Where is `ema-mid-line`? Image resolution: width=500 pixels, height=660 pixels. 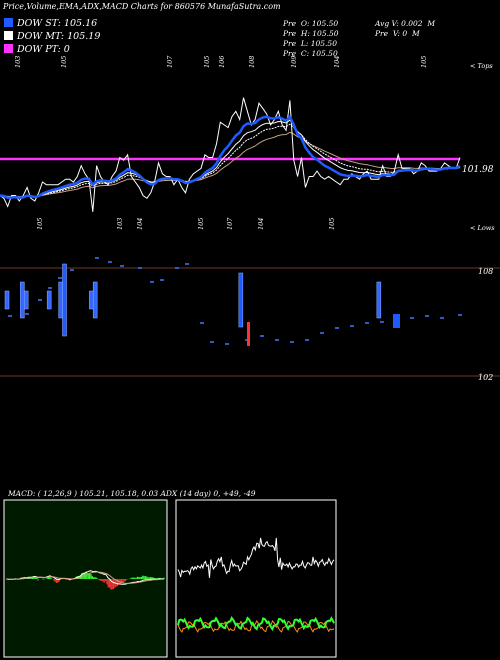 ema-mid-line is located at coordinates (230, 158).